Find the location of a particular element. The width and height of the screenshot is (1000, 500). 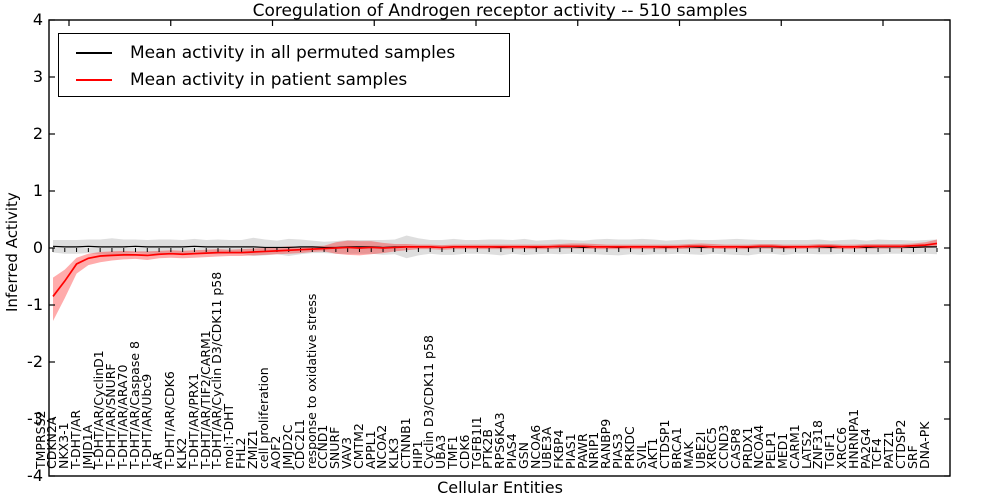

y-tick-label: -4 is located at coordinates (35, 475).